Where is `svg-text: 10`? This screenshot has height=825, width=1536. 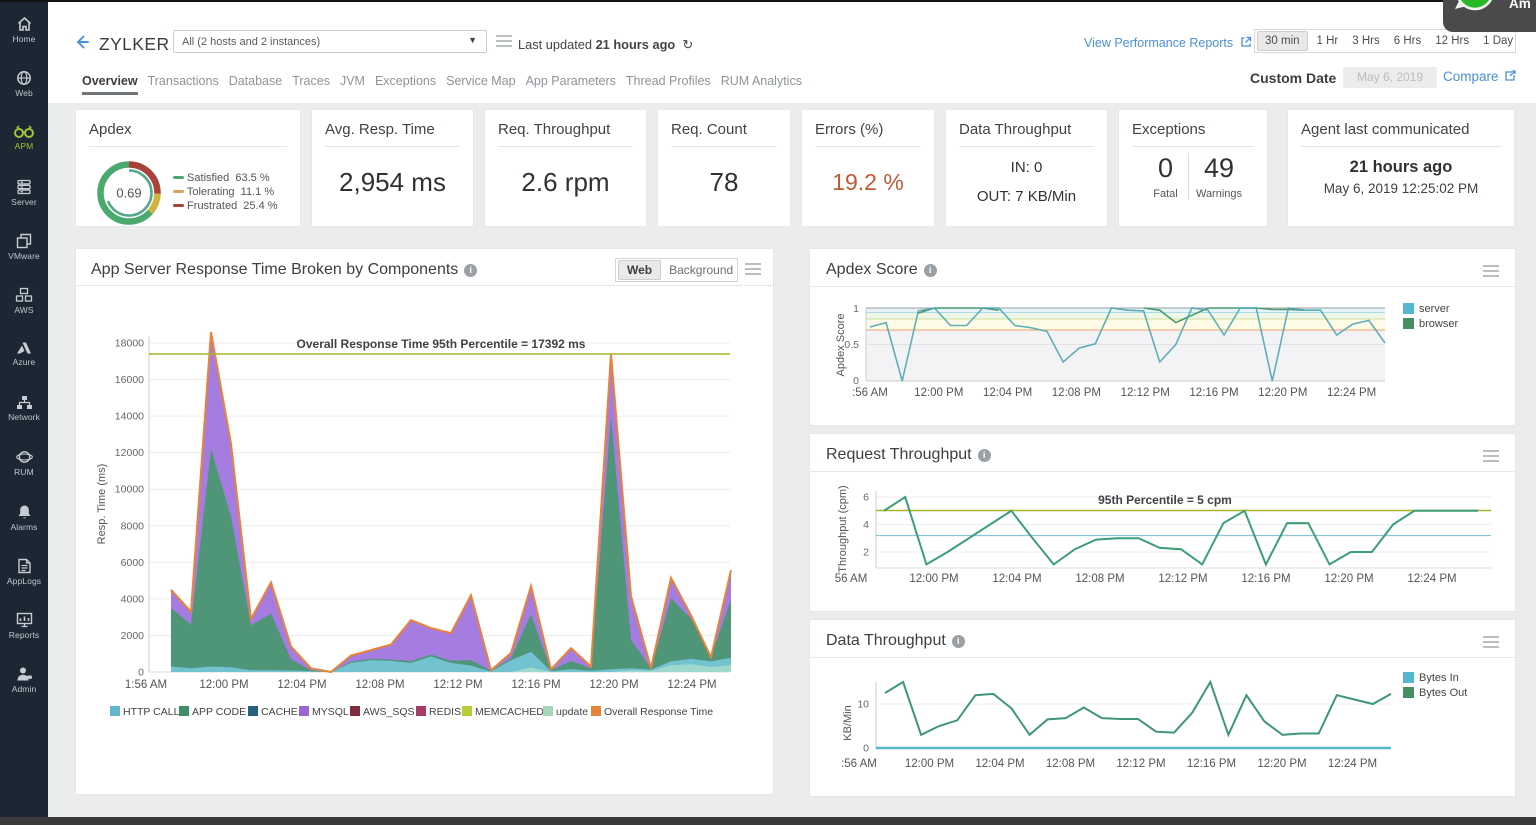
svg-text: 10 is located at coordinates (863, 705).